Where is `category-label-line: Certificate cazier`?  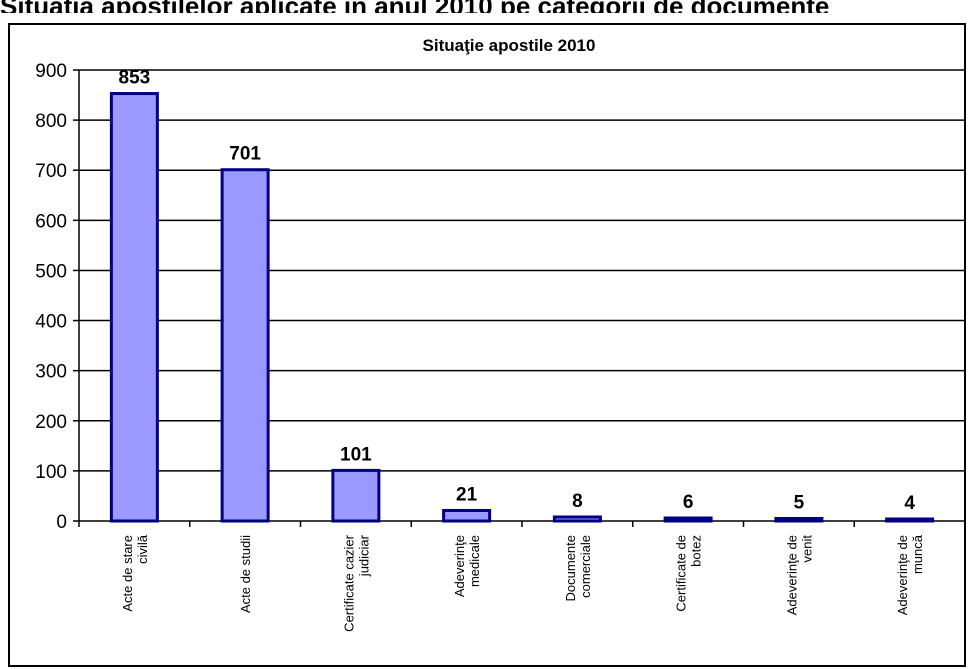 category-label-line: Certificate cazier is located at coordinates (348, 582).